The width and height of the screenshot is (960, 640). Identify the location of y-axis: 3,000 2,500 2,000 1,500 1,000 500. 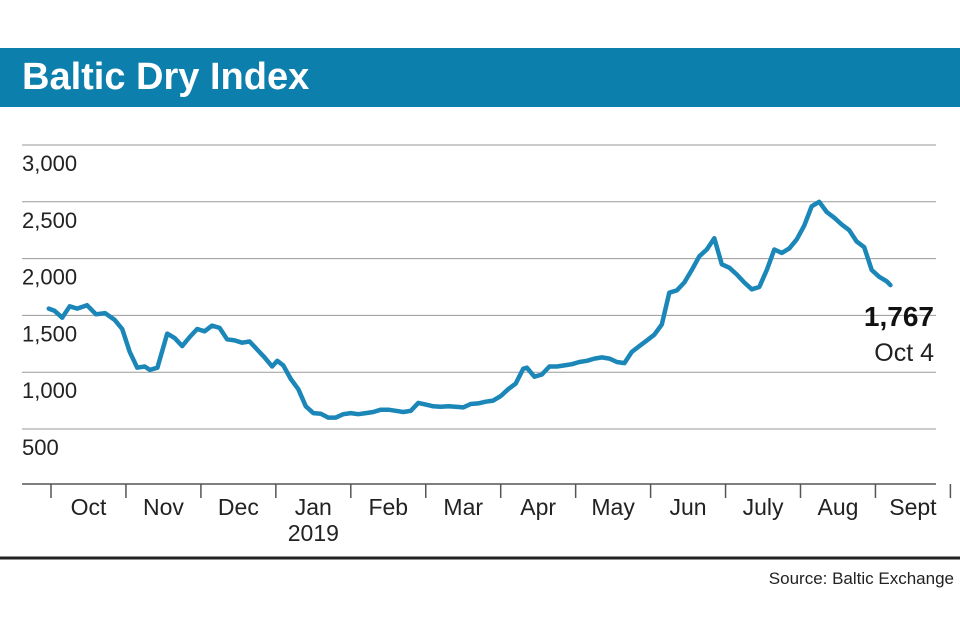
(49, 305).